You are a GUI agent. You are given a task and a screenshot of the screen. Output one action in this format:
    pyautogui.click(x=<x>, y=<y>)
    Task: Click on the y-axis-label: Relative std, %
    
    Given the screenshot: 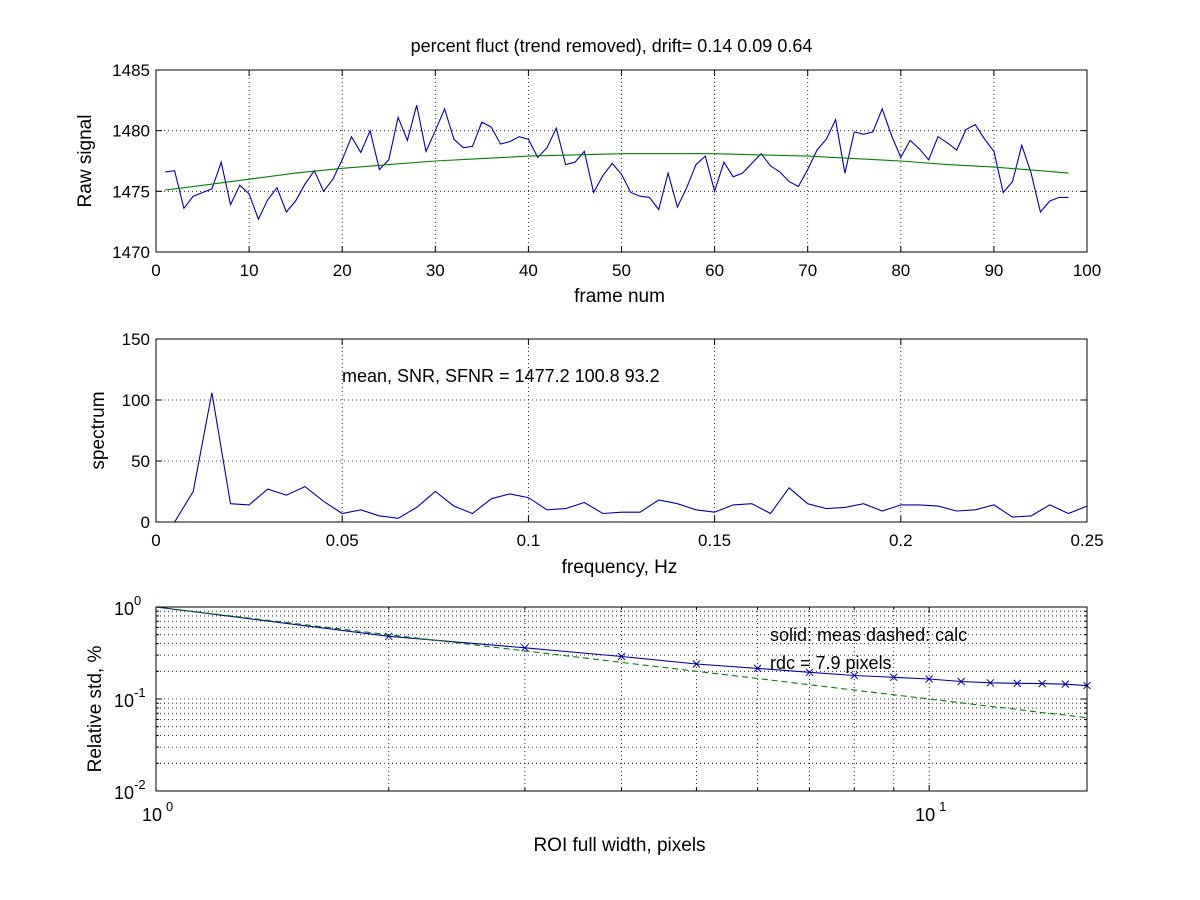 What is the action you would take?
    pyautogui.click(x=95, y=709)
    